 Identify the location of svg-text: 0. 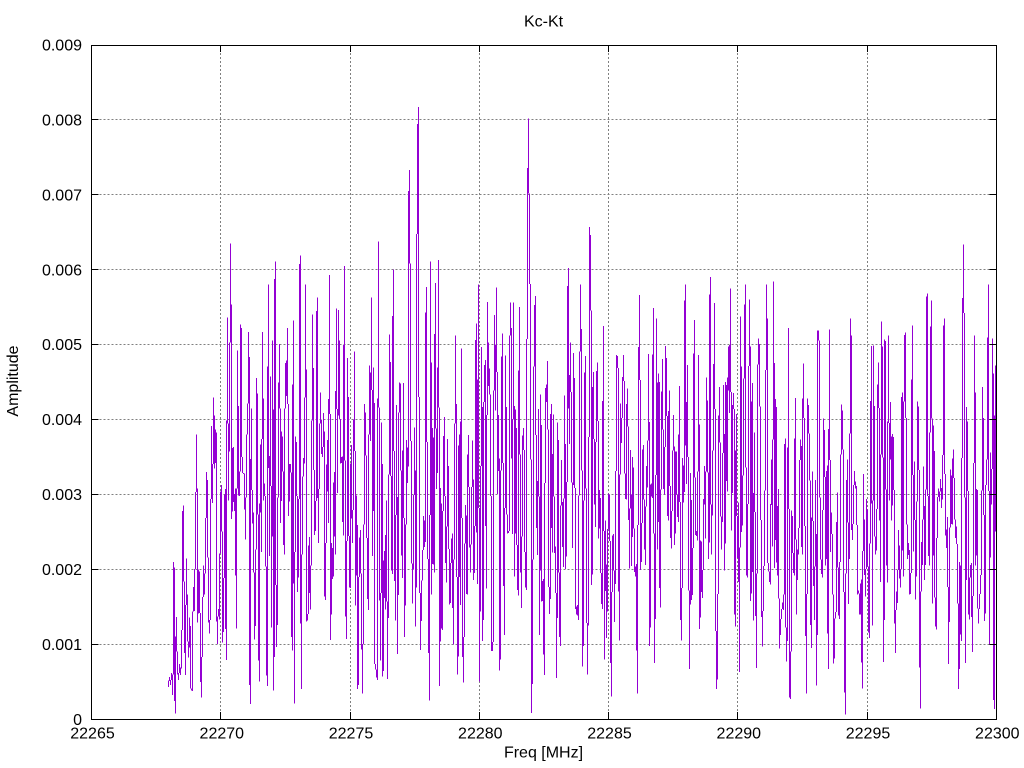
(77, 720).